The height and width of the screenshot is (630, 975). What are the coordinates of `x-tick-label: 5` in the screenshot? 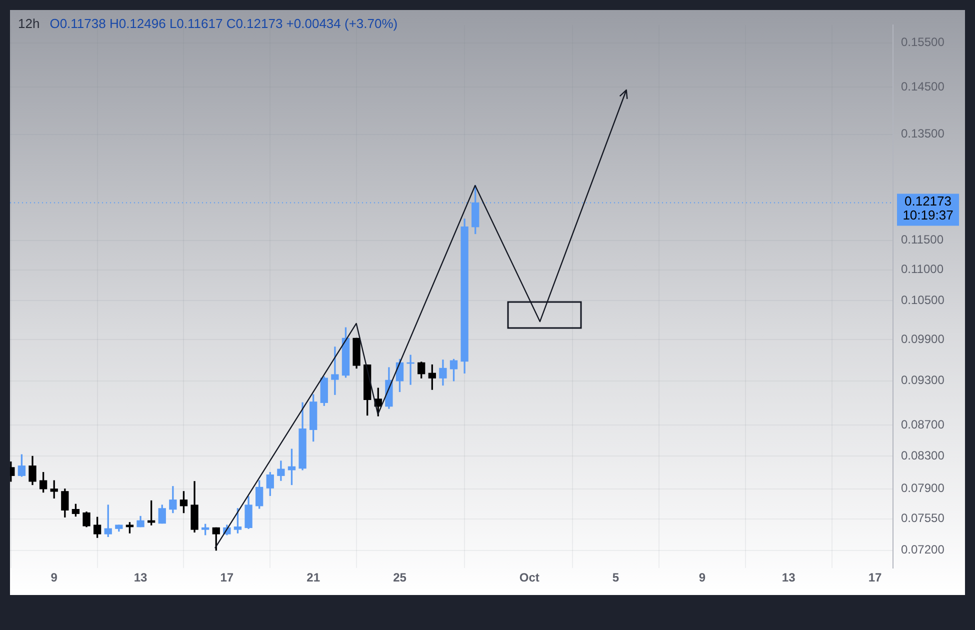 It's located at (616, 577).